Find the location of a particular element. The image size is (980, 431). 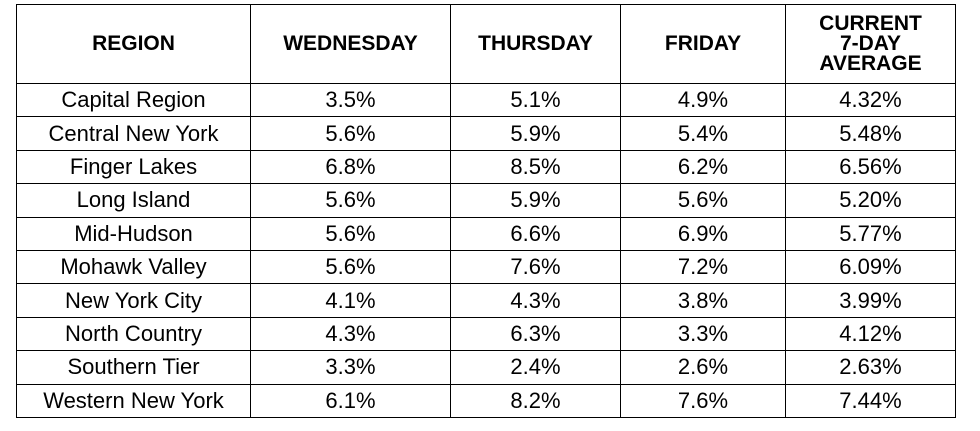

value-cell: 7.44% is located at coordinates (870, 400).